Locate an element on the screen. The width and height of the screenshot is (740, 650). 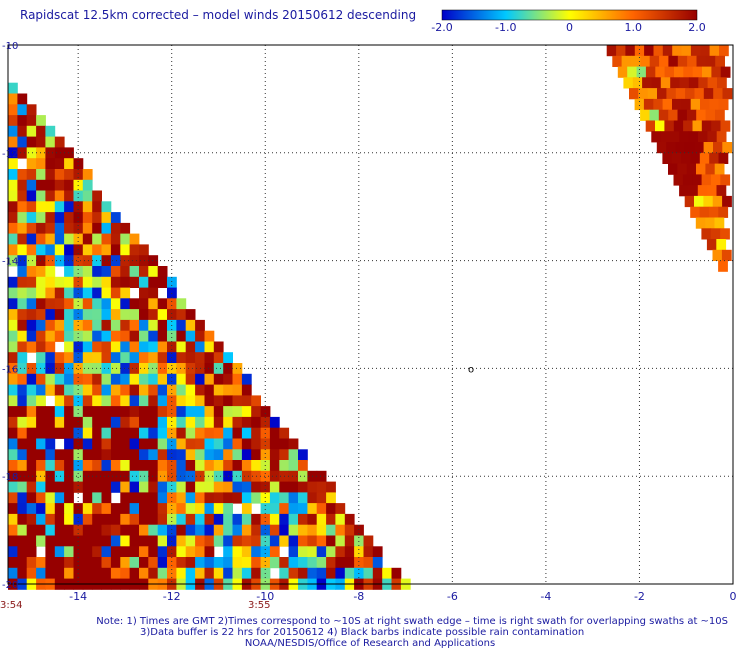
y-tick-label: -10 is located at coordinates (10, 46).